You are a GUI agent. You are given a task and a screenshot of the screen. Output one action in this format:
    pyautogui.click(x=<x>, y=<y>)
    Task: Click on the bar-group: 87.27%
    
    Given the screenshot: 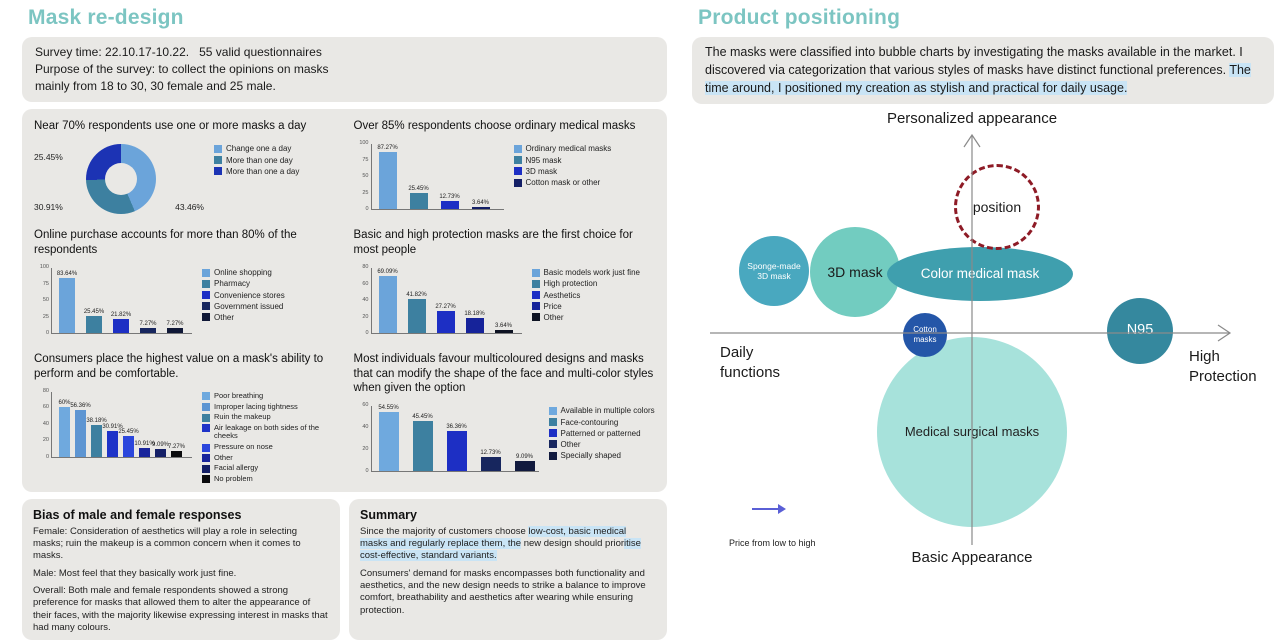 What is the action you would take?
    pyautogui.click(x=387, y=176)
    